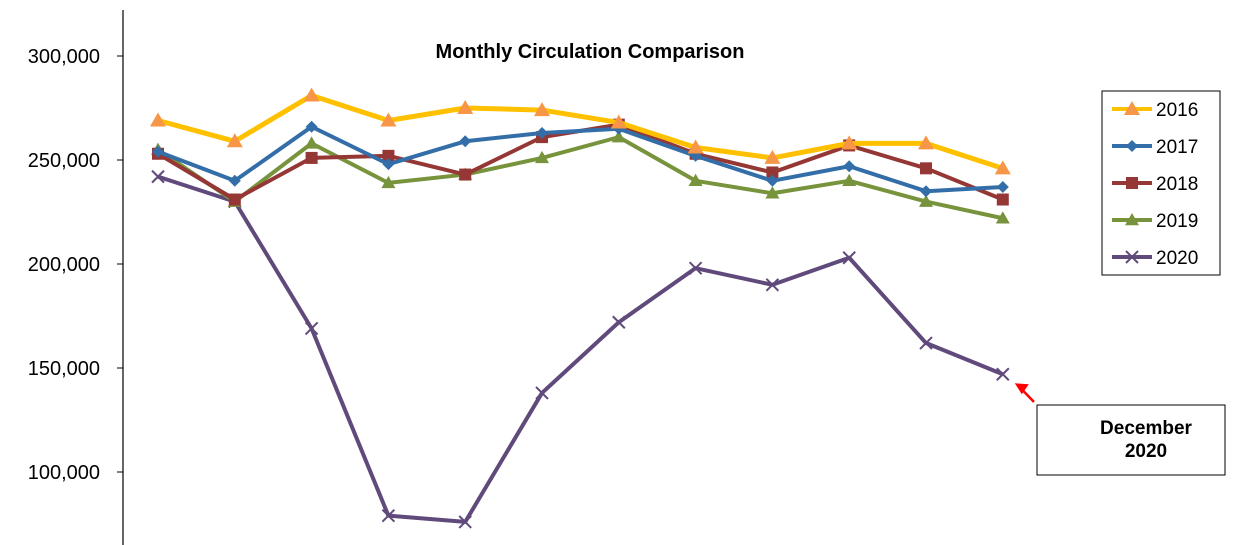  I want to click on legend-marker-2019, so click(1132, 219).